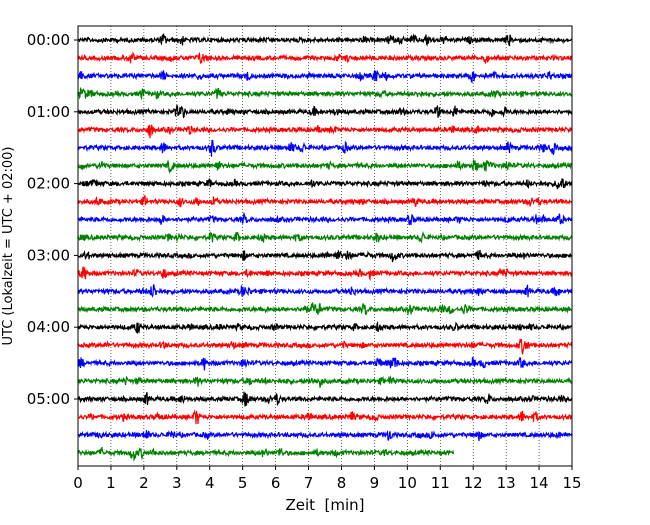 Image resolution: width=650 pixels, height=525 pixels. I want to click on x-axis-label: Zeit [min], so click(324, 505).